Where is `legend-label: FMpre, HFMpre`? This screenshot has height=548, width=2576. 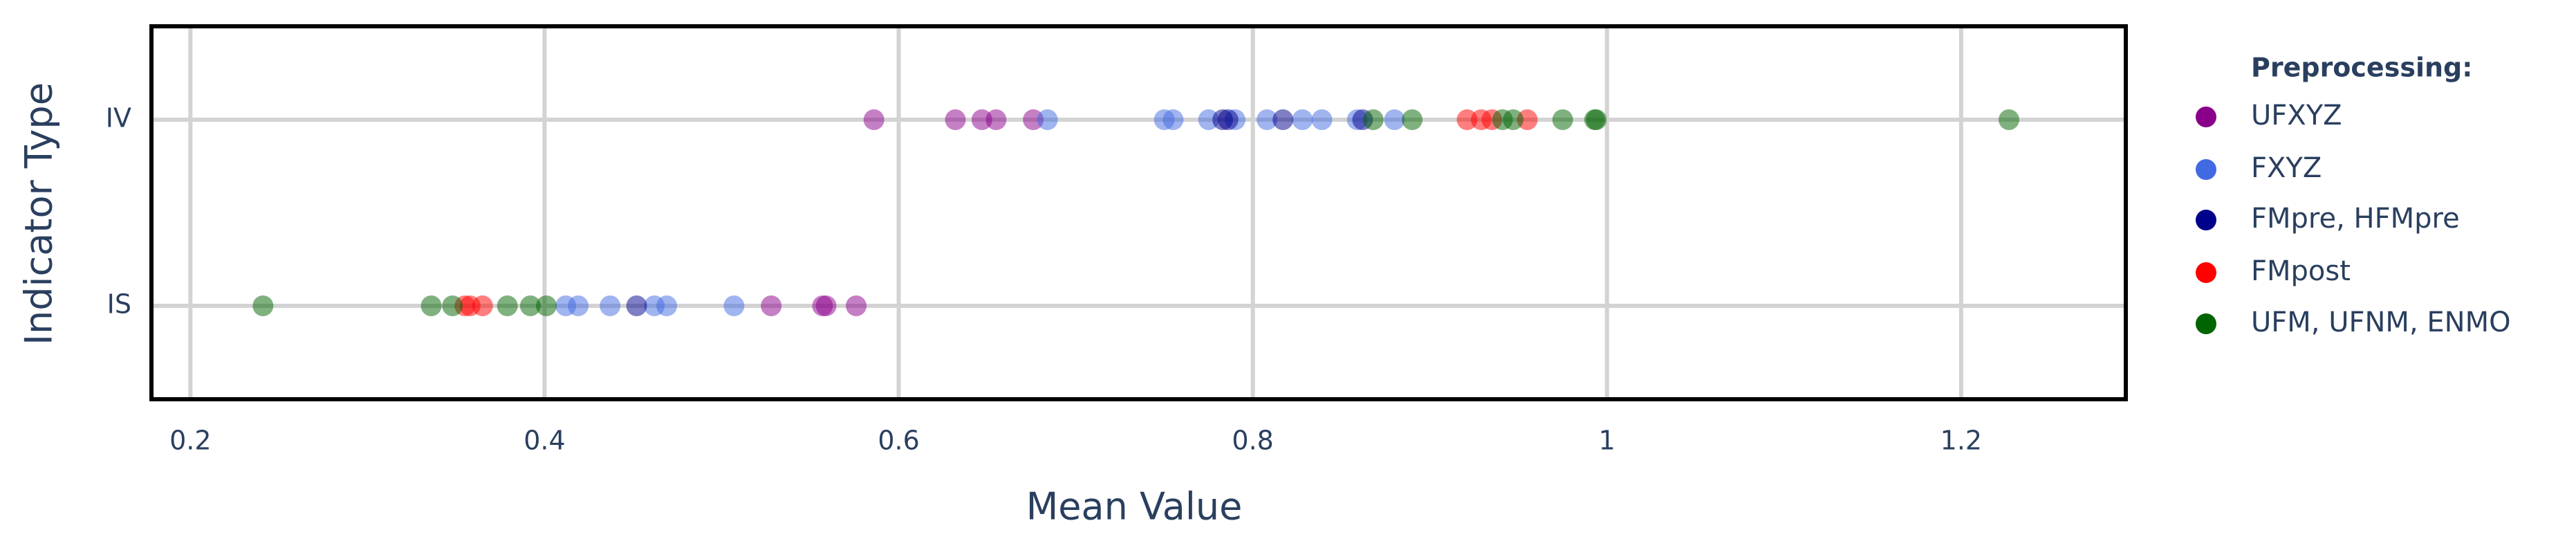 legend-label: FMpre, HFMpre is located at coordinates (2355, 219).